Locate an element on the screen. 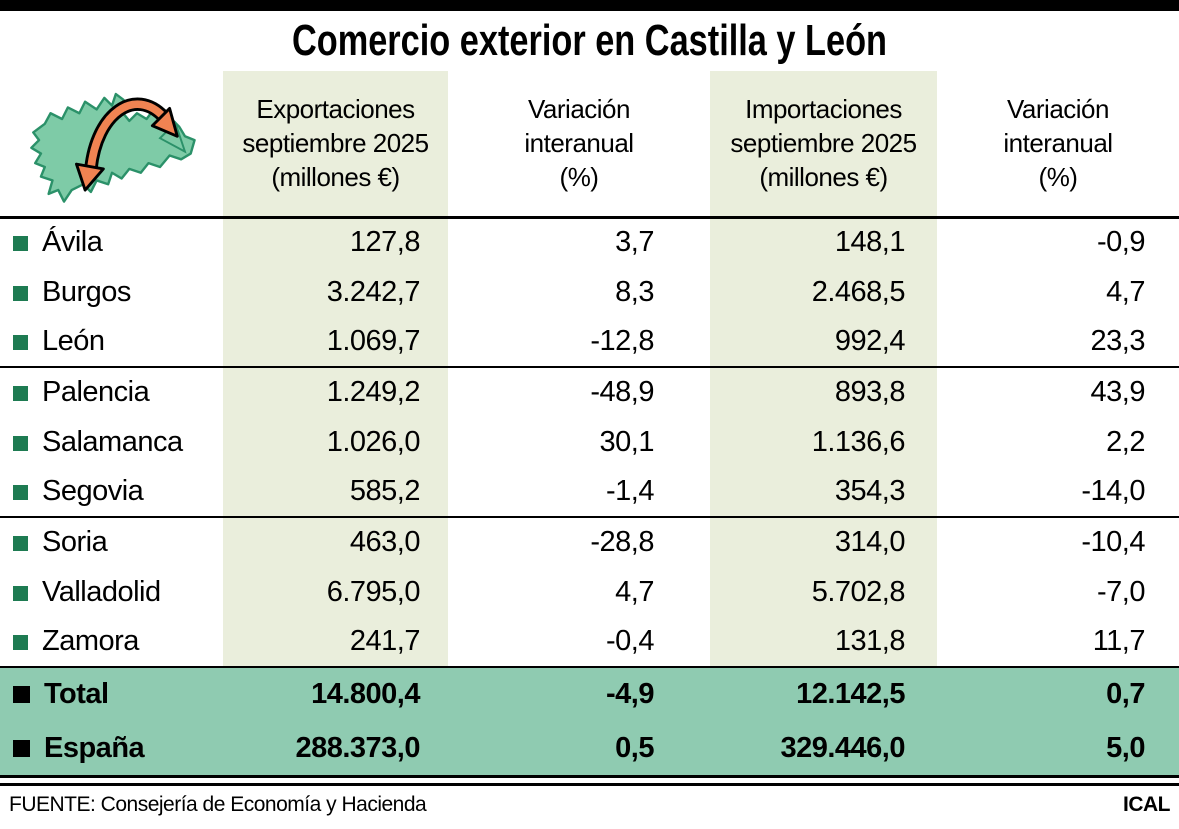 The image size is (1179, 829). imports-variation: -7,0 is located at coordinates (1121, 591).